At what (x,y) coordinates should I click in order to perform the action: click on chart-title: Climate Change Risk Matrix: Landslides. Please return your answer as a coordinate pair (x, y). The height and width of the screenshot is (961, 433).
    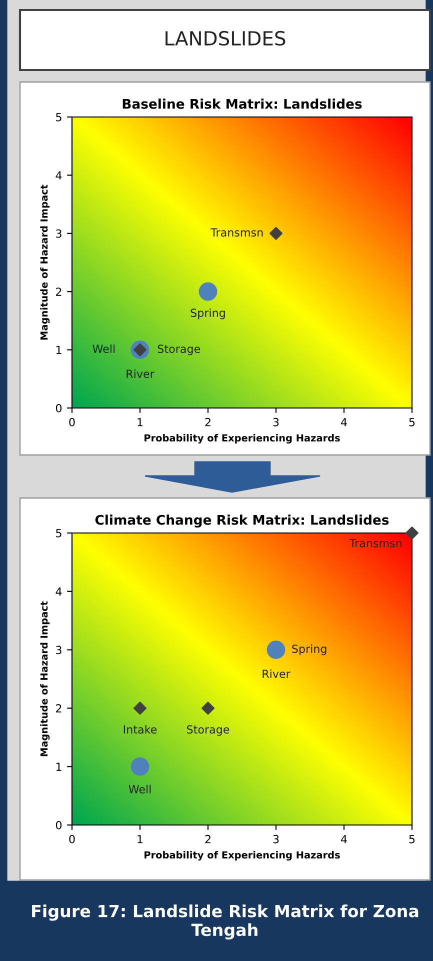
    Looking at the image, I should click on (242, 521).